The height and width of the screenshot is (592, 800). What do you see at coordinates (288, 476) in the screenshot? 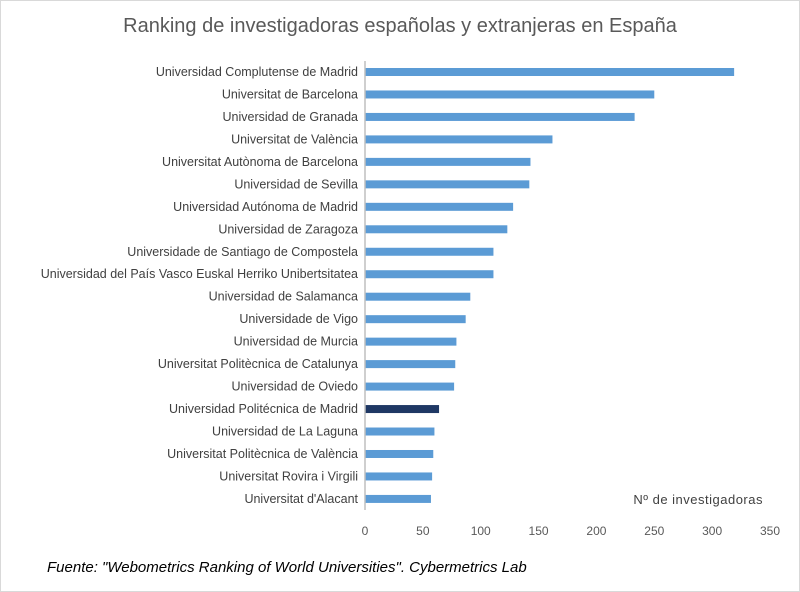
I see `category-label: Universitat Rovira i Virgili` at bounding box center [288, 476].